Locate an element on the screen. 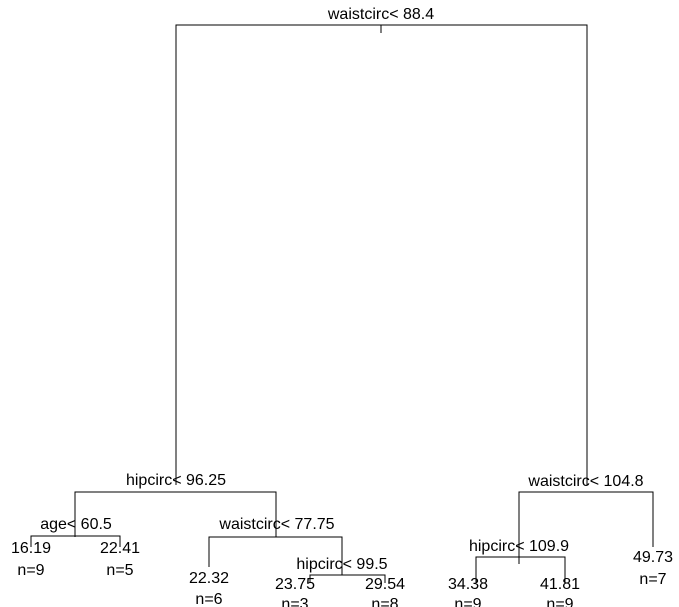 This screenshot has width=679, height=607. leaf-node: 49.73 n=7 is located at coordinates (653, 568).